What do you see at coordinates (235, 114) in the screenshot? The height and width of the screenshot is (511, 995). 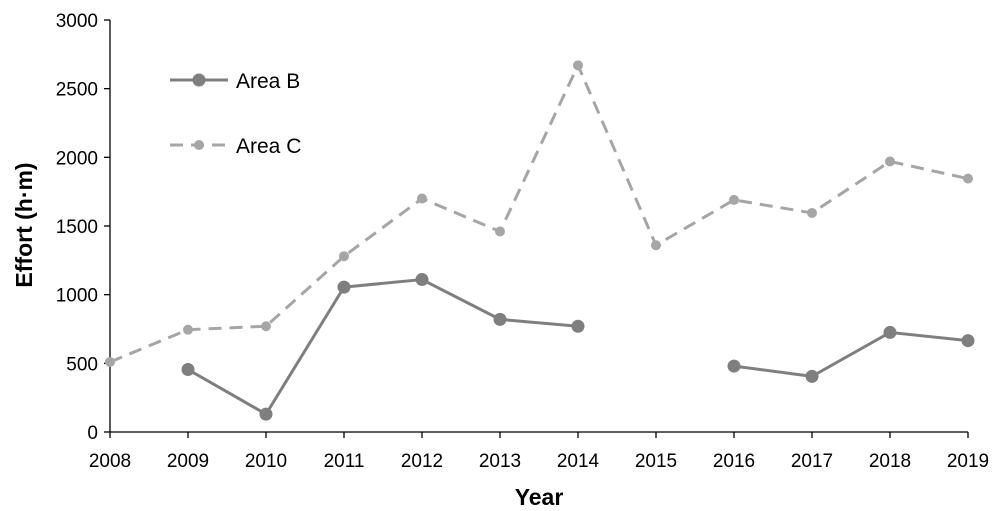 I see `legend: Area B Area C` at bounding box center [235, 114].